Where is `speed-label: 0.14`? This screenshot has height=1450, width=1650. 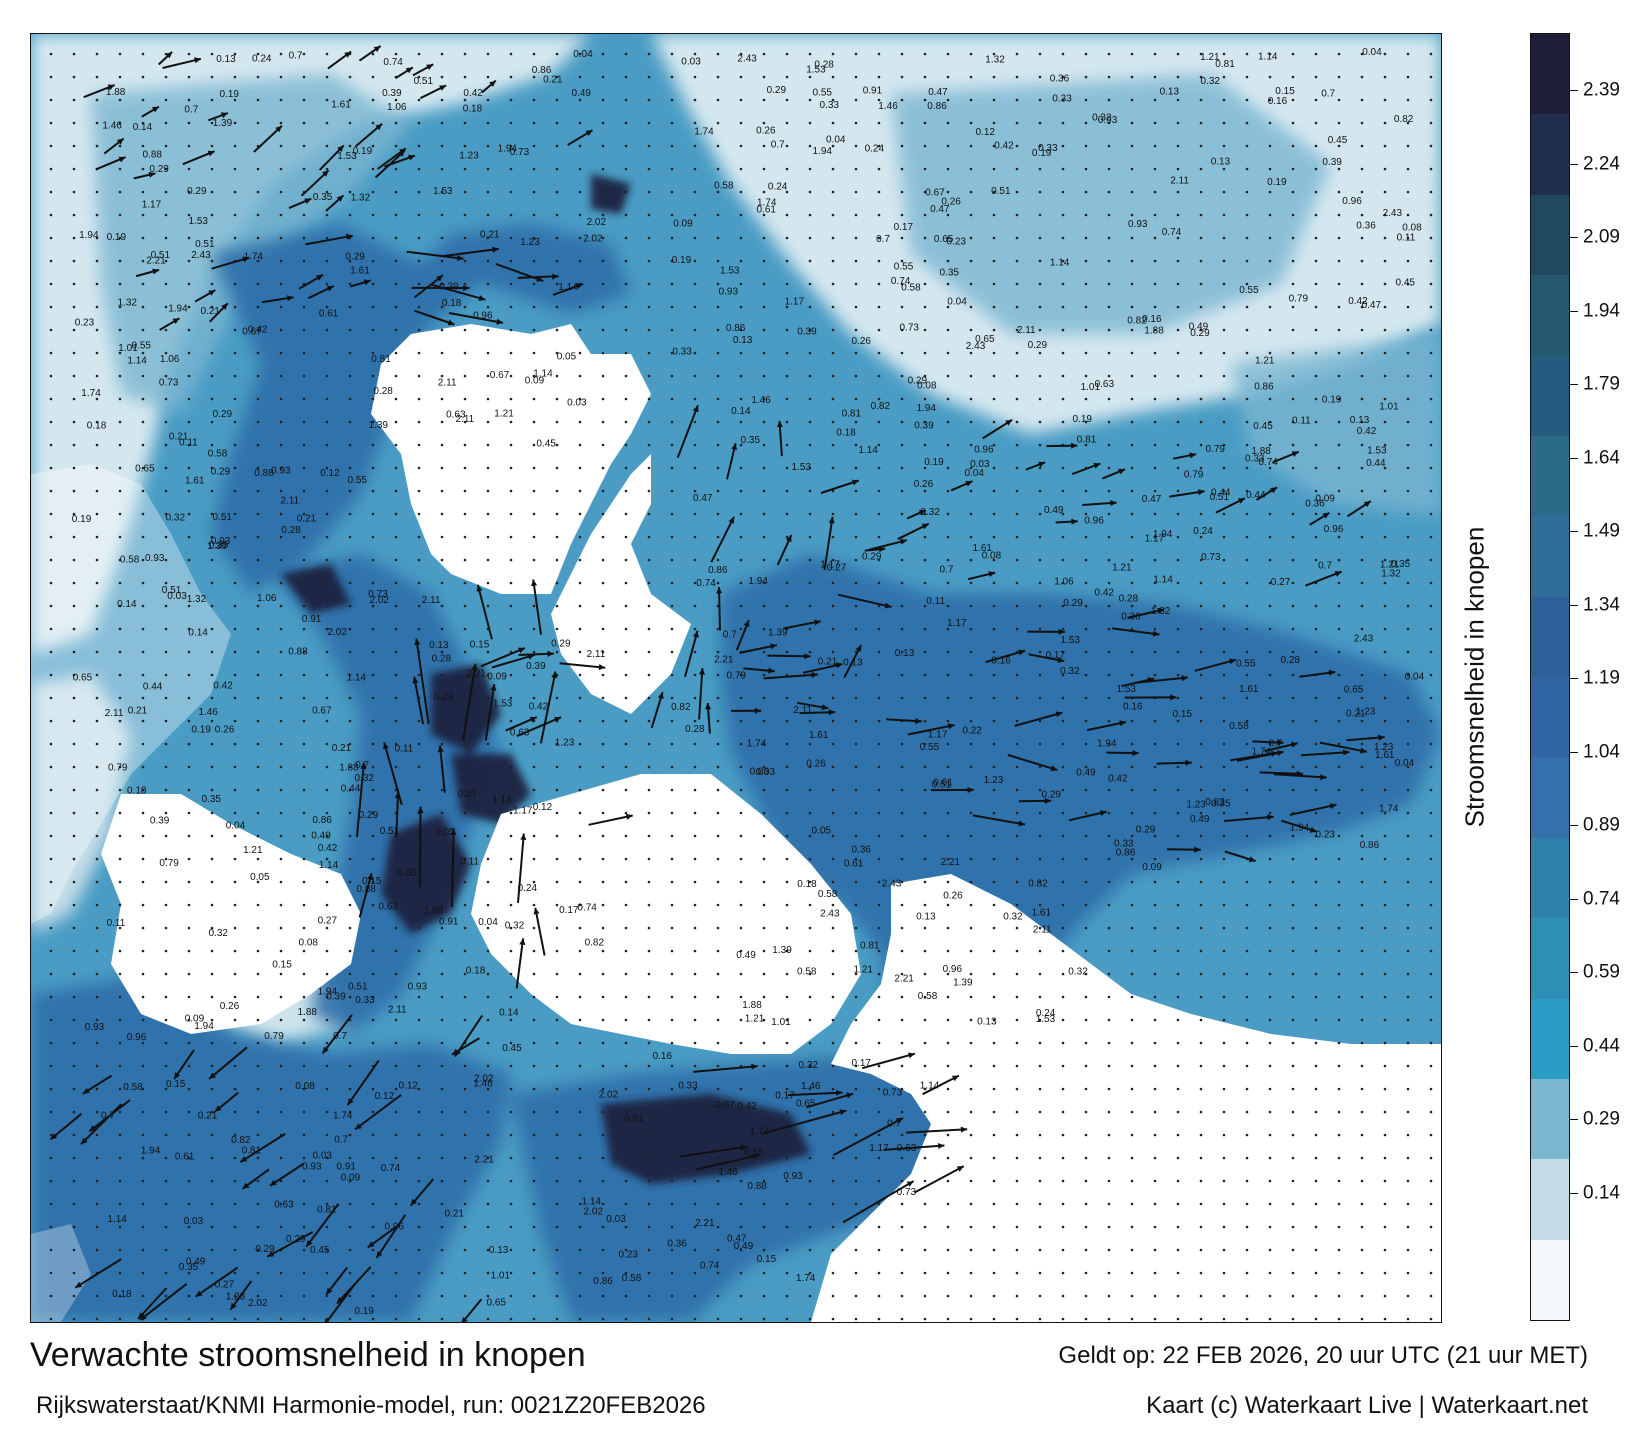 speed-label: 0.14 is located at coordinates (741, 411).